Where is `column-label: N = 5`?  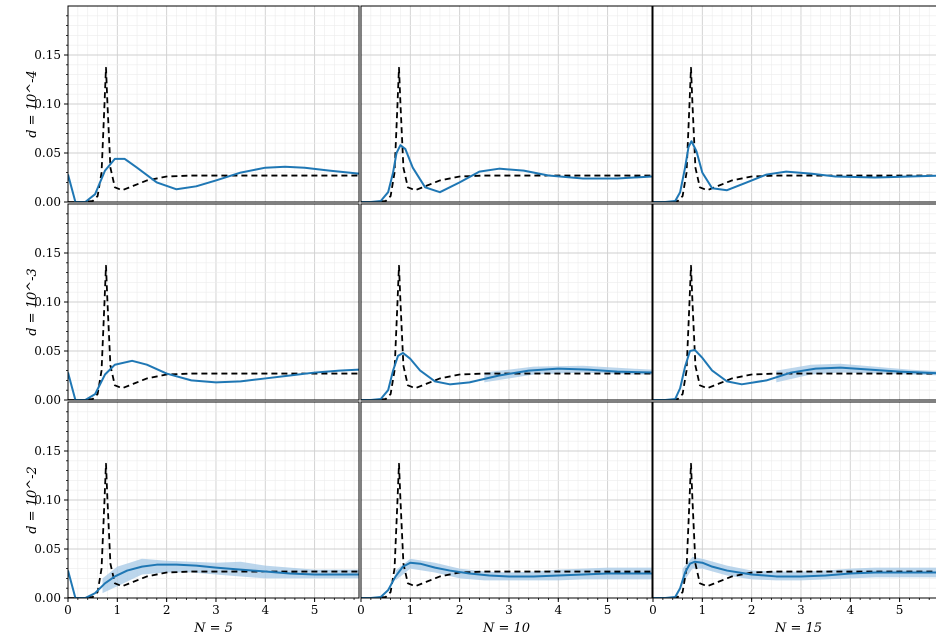
column-label: N = 5 is located at coordinates (213, 628).